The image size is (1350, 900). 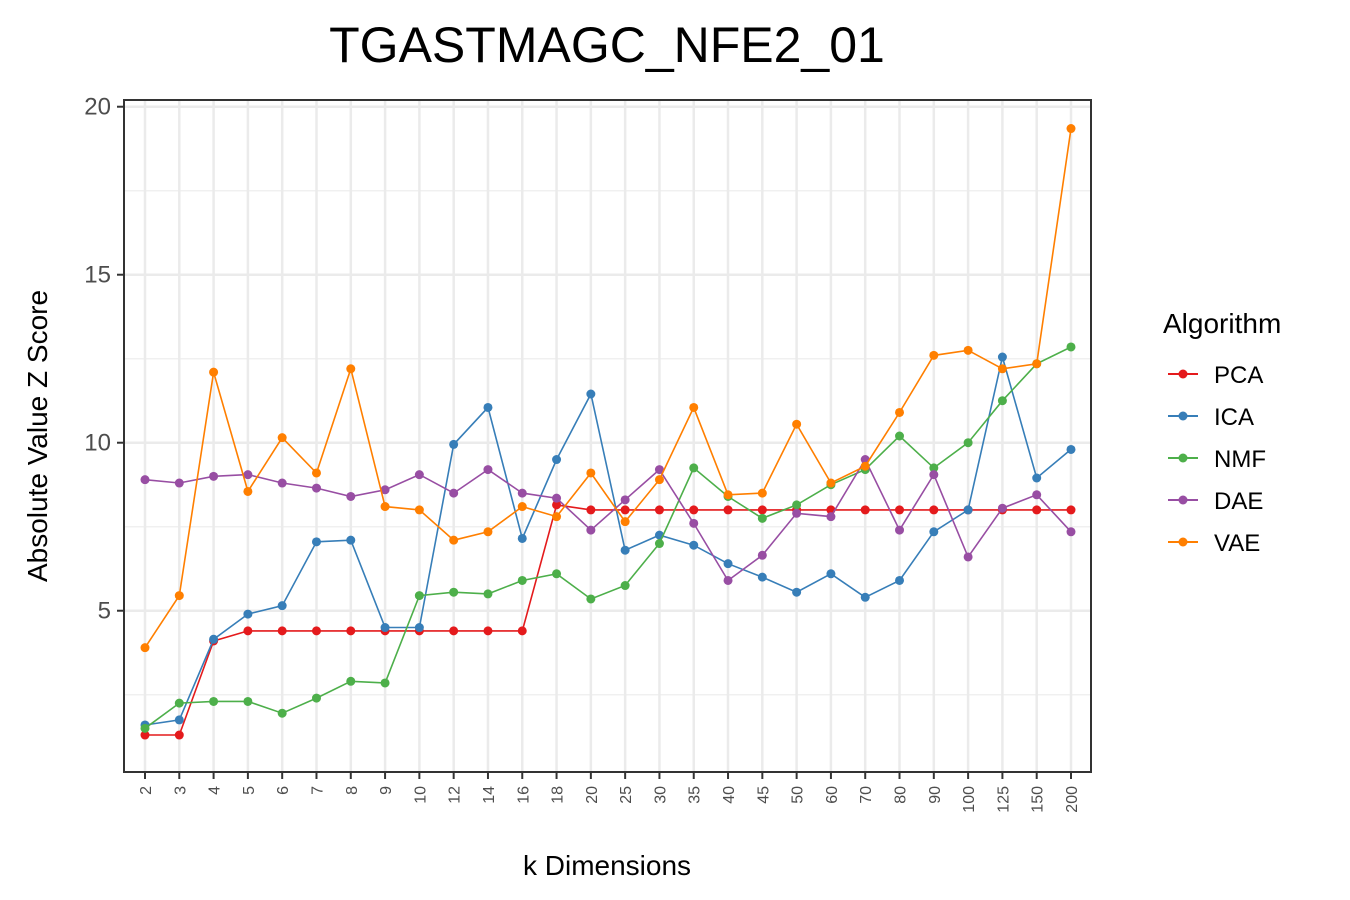 What do you see at coordinates (283, 790) in the screenshot?
I see `x-tick-label: 6` at bounding box center [283, 790].